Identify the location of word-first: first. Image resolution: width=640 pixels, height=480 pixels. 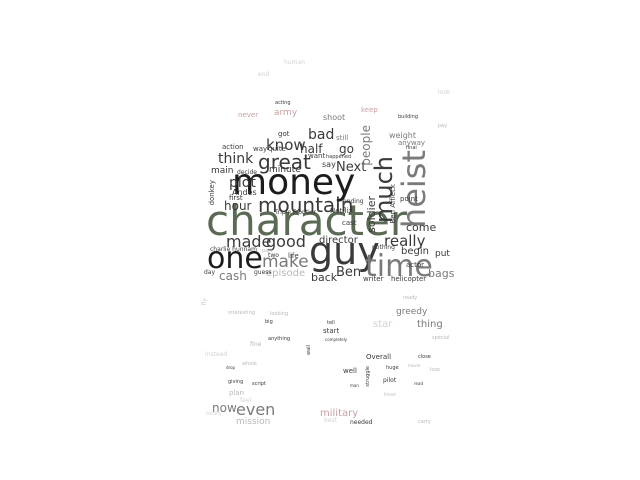
(236, 198).